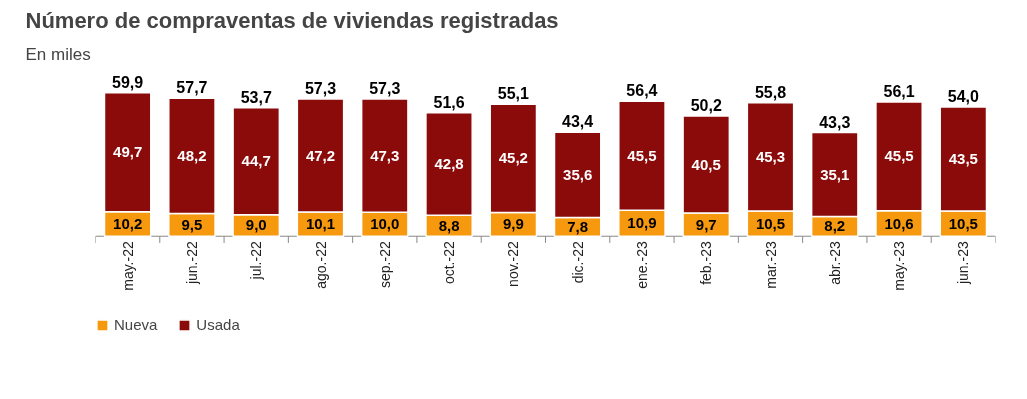 This screenshot has height=399, width=1027. Describe the element at coordinates (770, 265) in the screenshot. I see `x-tick-label: mar.-23` at that location.